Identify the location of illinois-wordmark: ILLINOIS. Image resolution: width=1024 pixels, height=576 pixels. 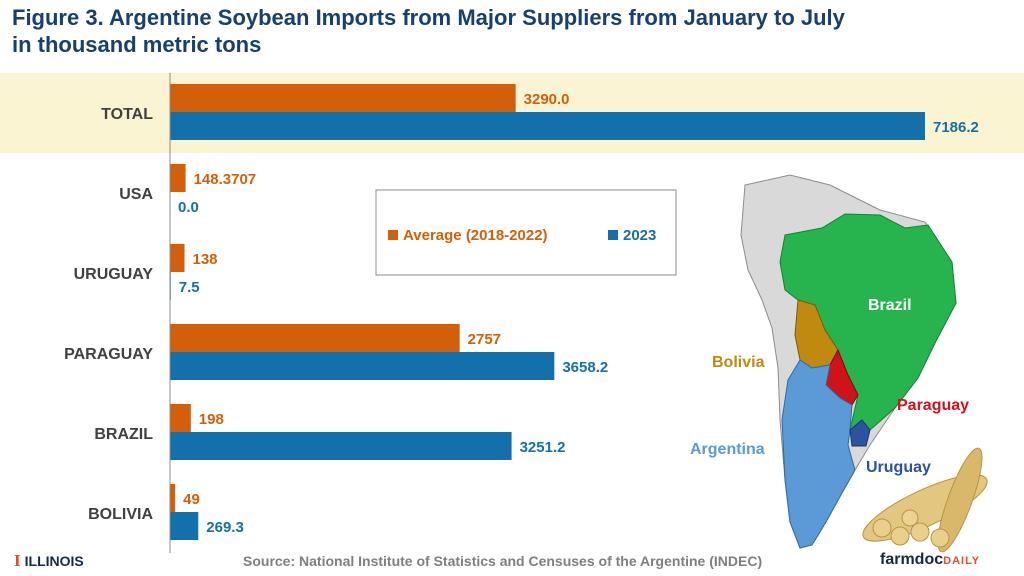
(54, 561).